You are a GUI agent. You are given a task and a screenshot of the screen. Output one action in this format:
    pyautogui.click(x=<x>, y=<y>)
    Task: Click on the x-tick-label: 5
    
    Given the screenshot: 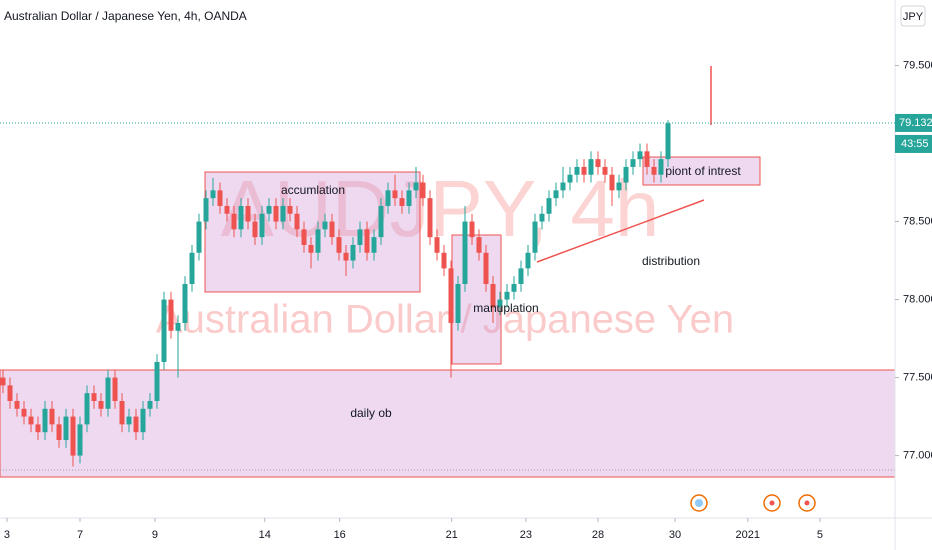 What is the action you would take?
    pyautogui.click(x=820, y=535)
    